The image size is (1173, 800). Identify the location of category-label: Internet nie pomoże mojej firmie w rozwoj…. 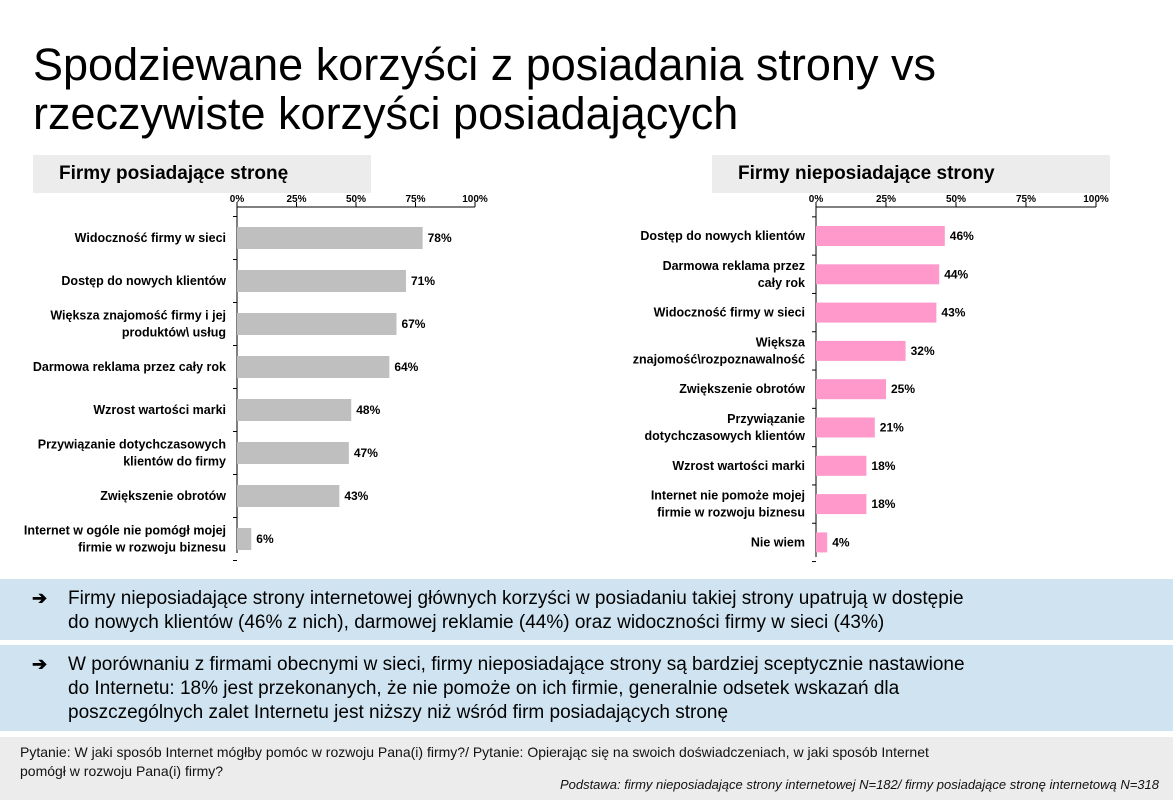
(728, 504).